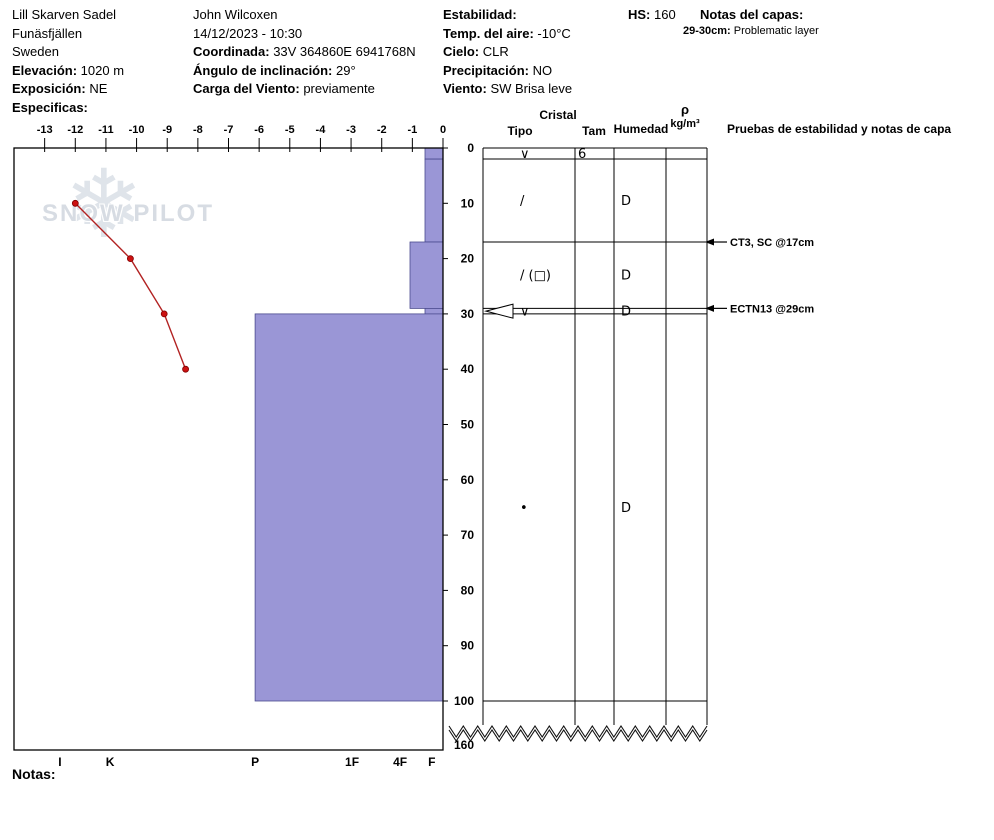  Describe the element at coordinates (290, 130) in the screenshot. I see `temp-tick-label: -5` at that location.